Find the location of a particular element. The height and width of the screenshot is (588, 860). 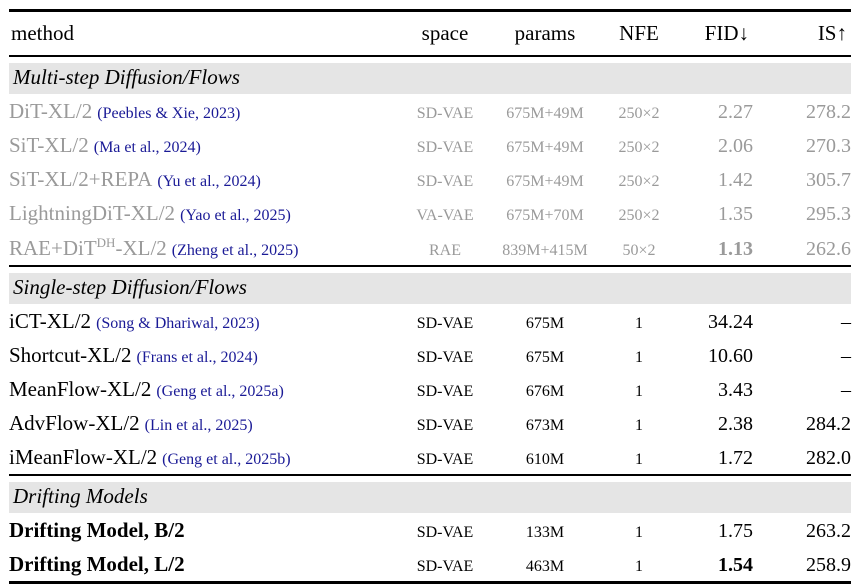

method-name: SiT-XL/2+REPA is located at coordinates (81, 179).